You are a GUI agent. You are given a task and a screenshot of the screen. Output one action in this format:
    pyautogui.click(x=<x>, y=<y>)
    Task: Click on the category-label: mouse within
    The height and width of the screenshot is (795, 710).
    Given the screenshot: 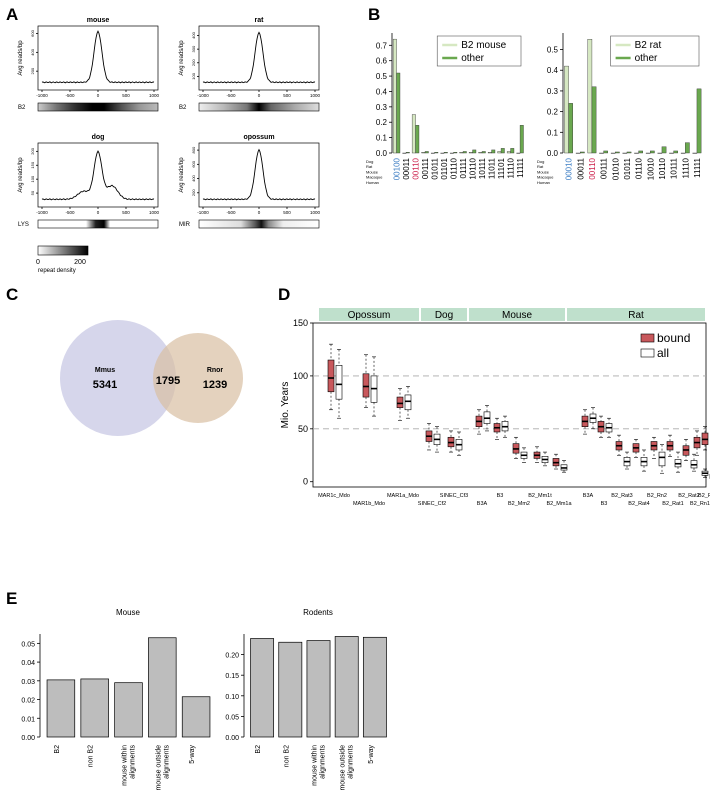 What is the action you would take?
    pyautogui.click(x=315, y=765)
    